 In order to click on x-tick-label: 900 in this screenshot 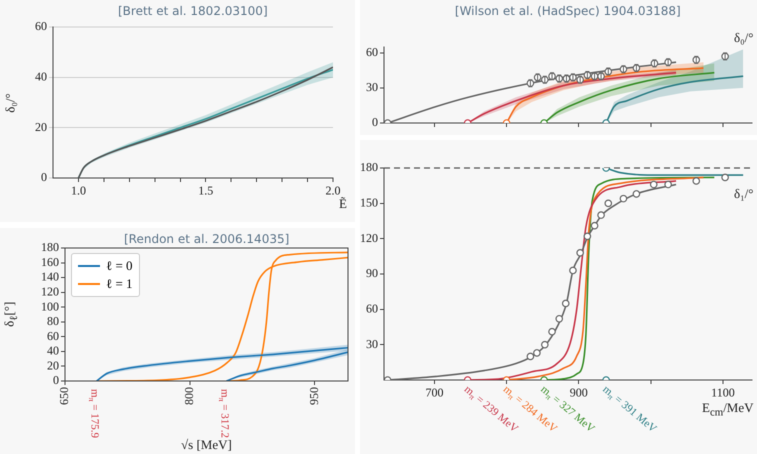, I will do `click(579, 392)`.